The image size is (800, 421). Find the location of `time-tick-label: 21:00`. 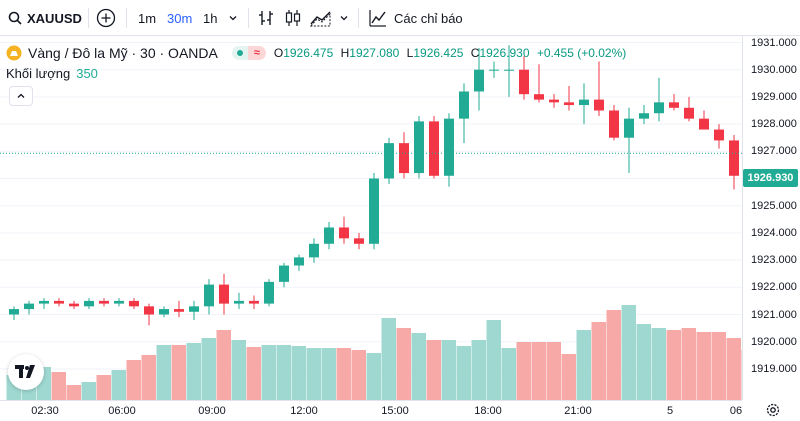

time-tick-label: 21:00 is located at coordinates (578, 411).